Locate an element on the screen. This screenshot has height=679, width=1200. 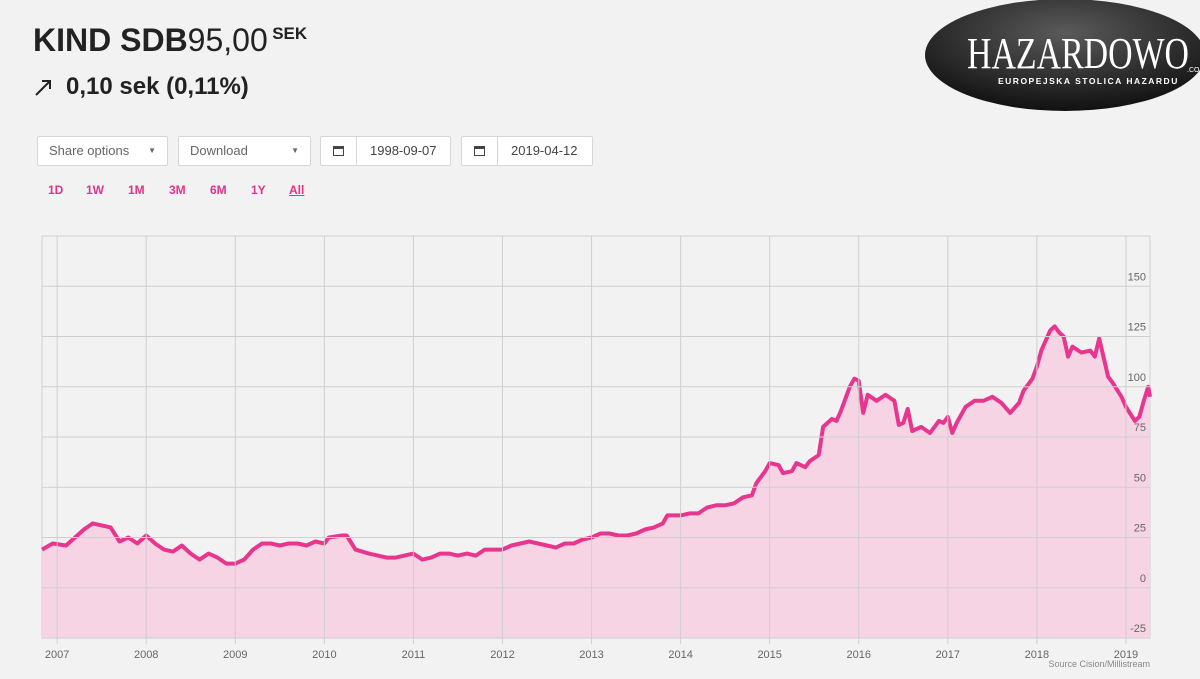
x-tick-label: 2009 is located at coordinates (235, 655).